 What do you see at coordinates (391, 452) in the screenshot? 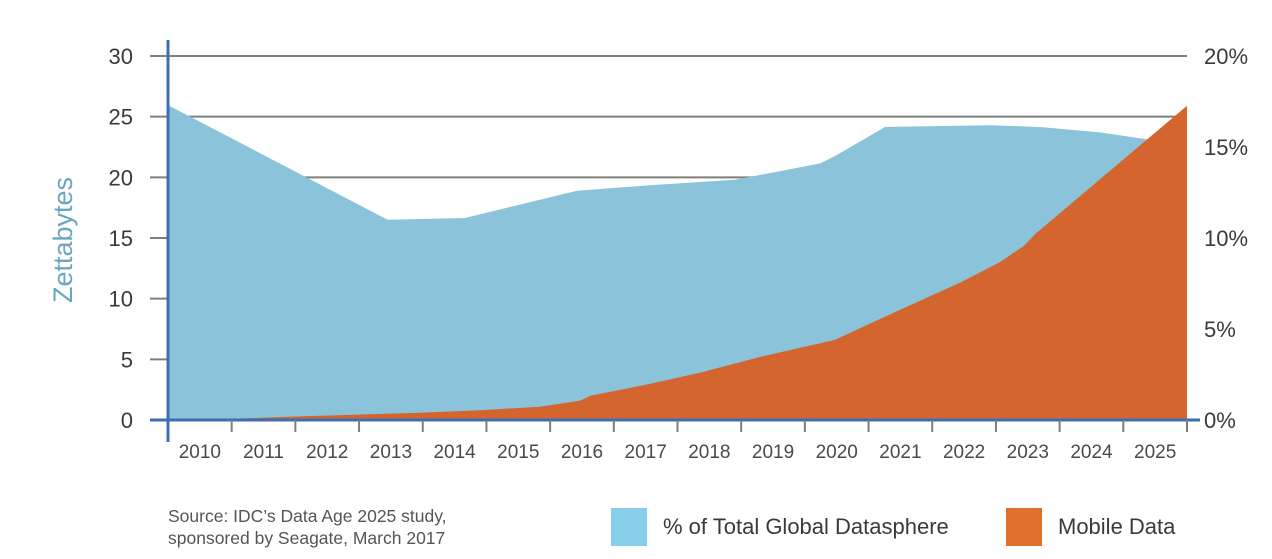
I see `x-tick-label: 2013` at bounding box center [391, 452].